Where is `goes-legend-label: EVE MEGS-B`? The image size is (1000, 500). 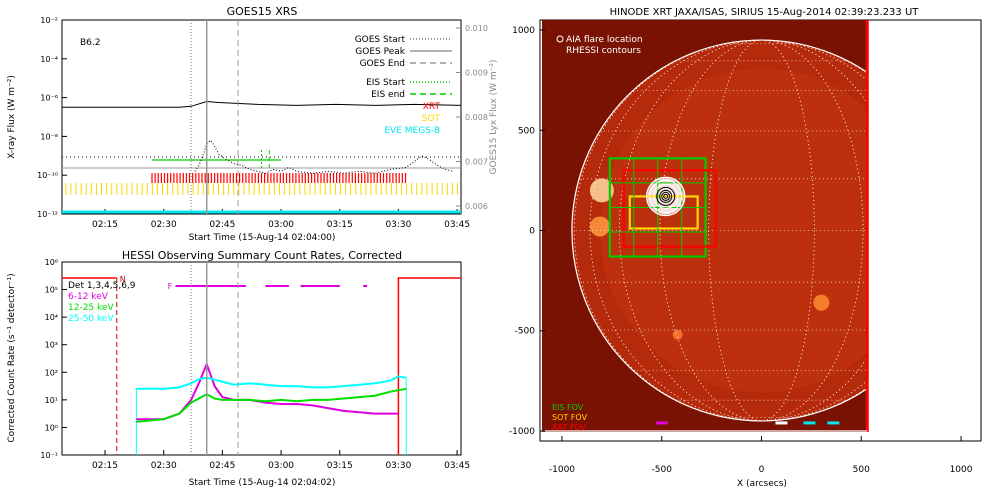
goes-legend-label: EVE MEGS-B is located at coordinates (412, 131).